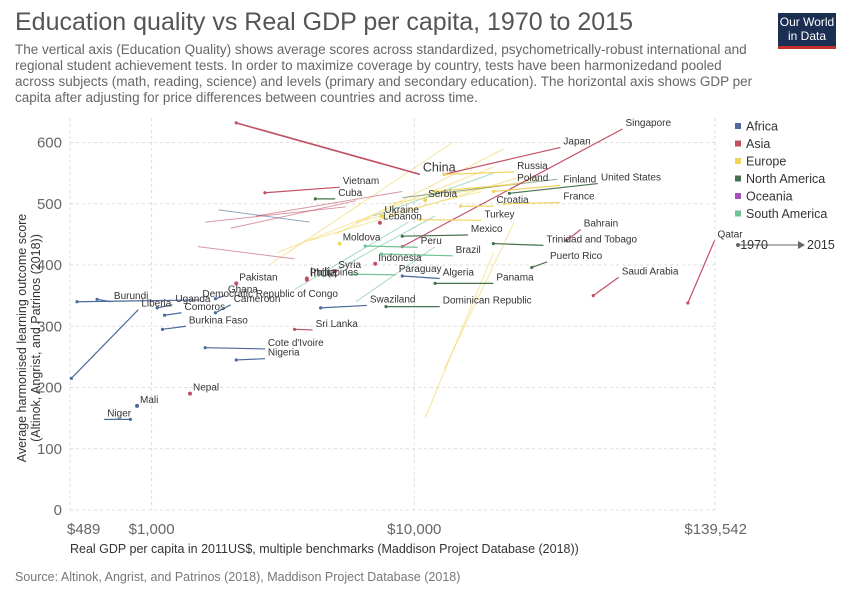  What do you see at coordinates (162, 329) in the screenshot?
I see `series-start-point-Burkina Faso` at bounding box center [162, 329].